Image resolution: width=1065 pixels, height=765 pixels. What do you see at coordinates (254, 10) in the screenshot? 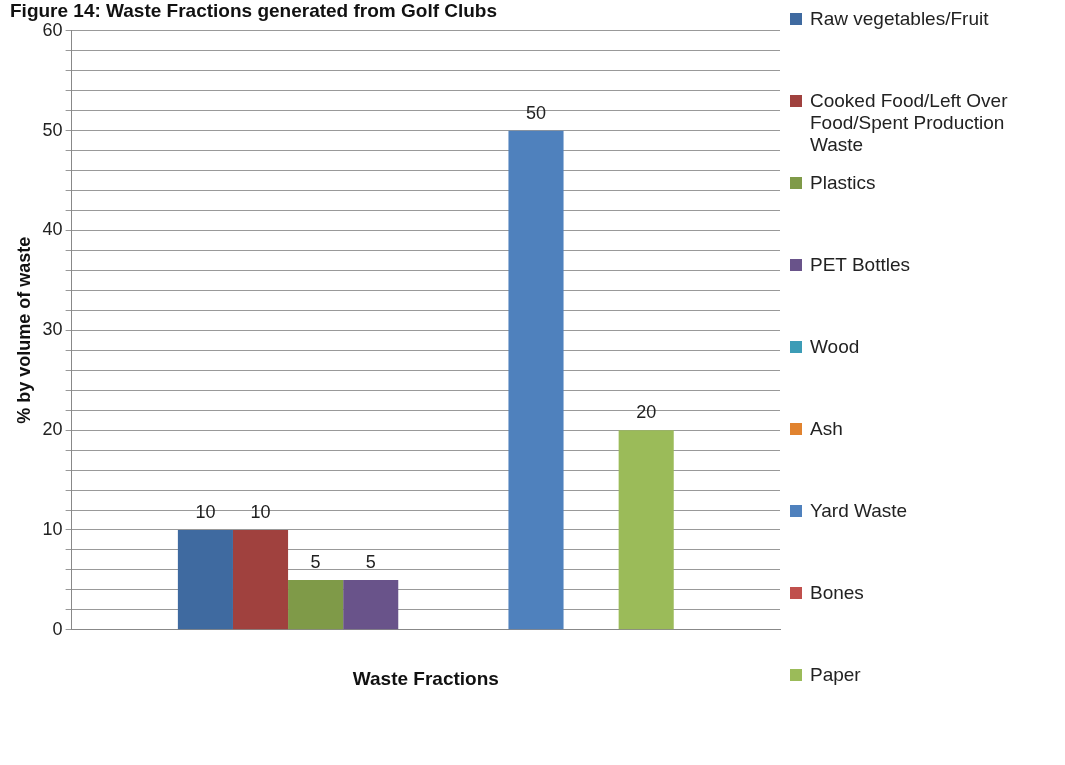
I see `chart-title: Figure 14: Waste Fractions generated from Golf Clubs` at bounding box center [254, 10].